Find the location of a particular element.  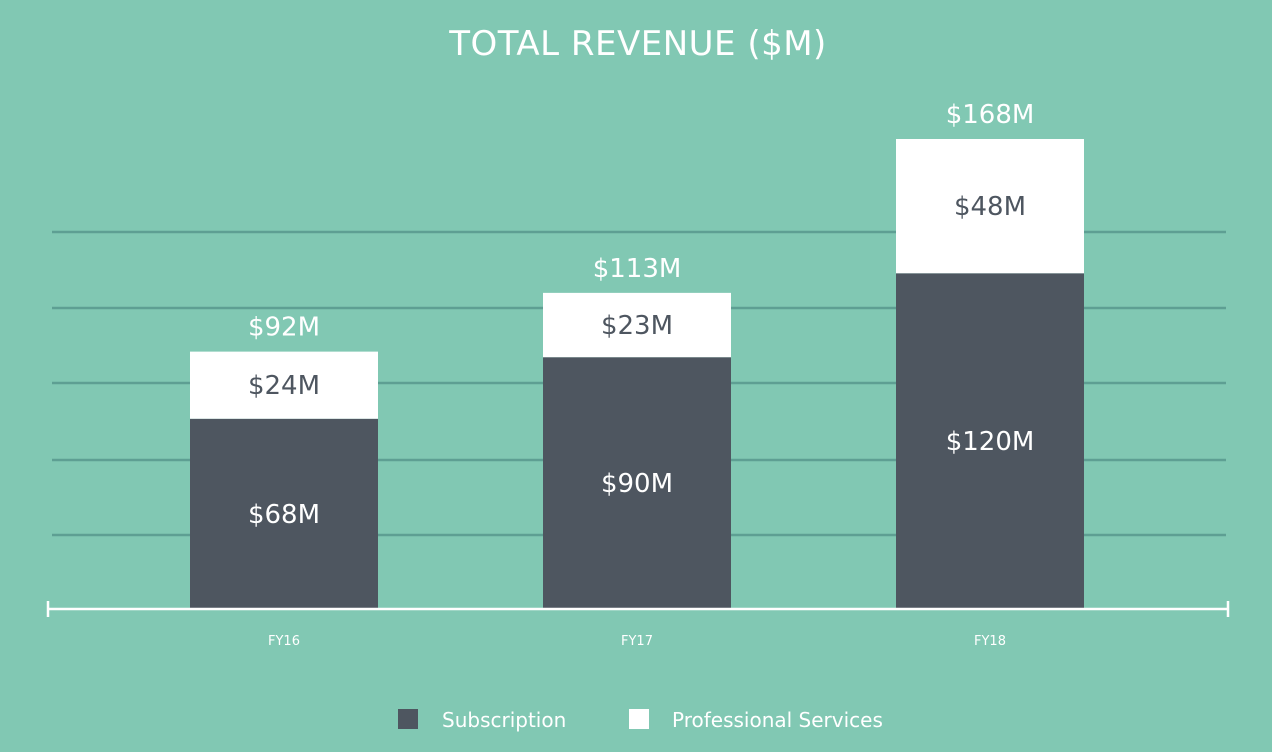

label-subscription-fy17: $90M is located at coordinates (637, 484).